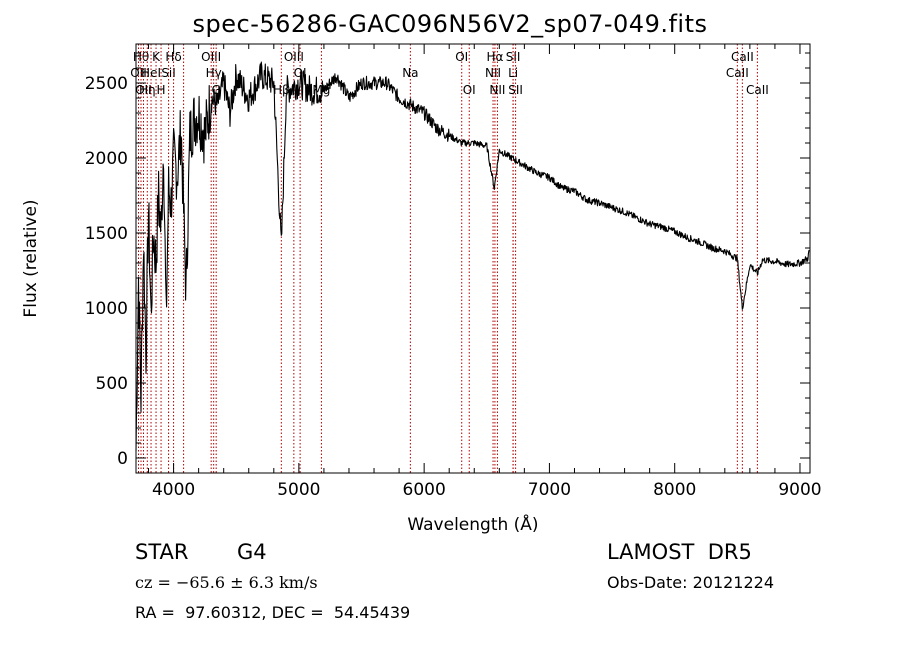 The height and width of the screenshot is (649, 900). What do you see at coordinates (450, 24) in the screenshot?
I see `chart-title: spec-56286-GAC096N56V2_sp07-049.fits` at bounding box center [450, 24].